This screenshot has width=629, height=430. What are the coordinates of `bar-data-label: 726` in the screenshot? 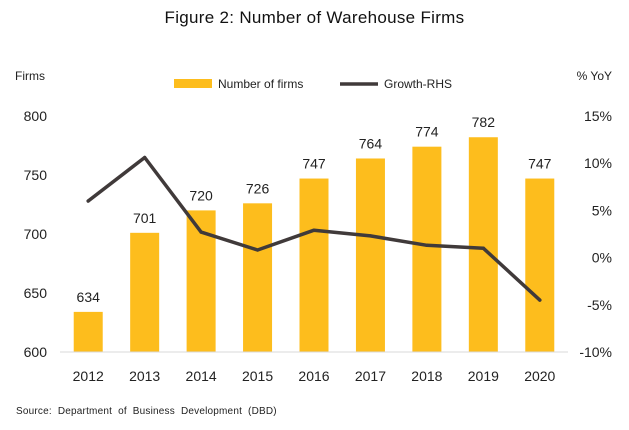 It's located at (258, 188).